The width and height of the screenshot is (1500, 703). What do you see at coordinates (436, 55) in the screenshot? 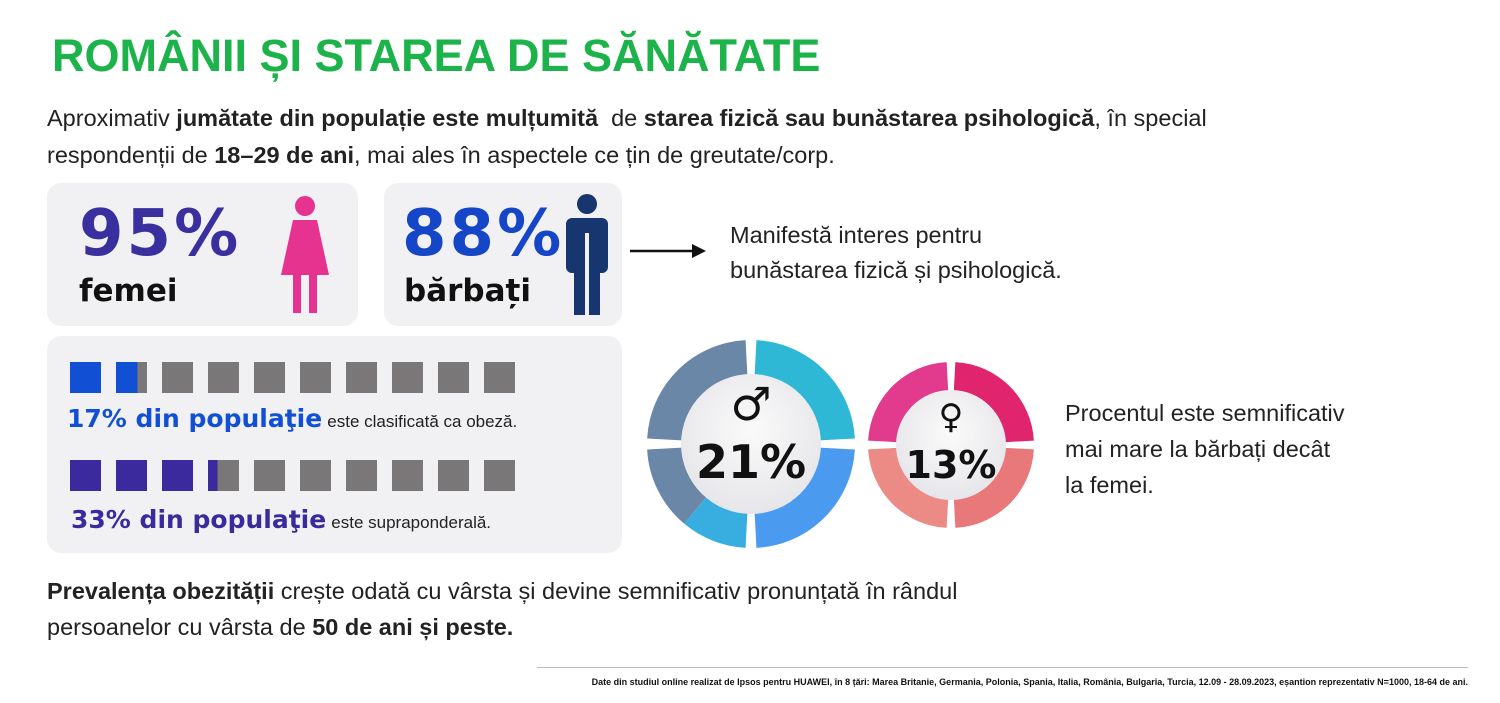
I see `page-title: ROMÂNII ȘI STAREA DE SĂNĂTATE` at bounding box center [436, 55].